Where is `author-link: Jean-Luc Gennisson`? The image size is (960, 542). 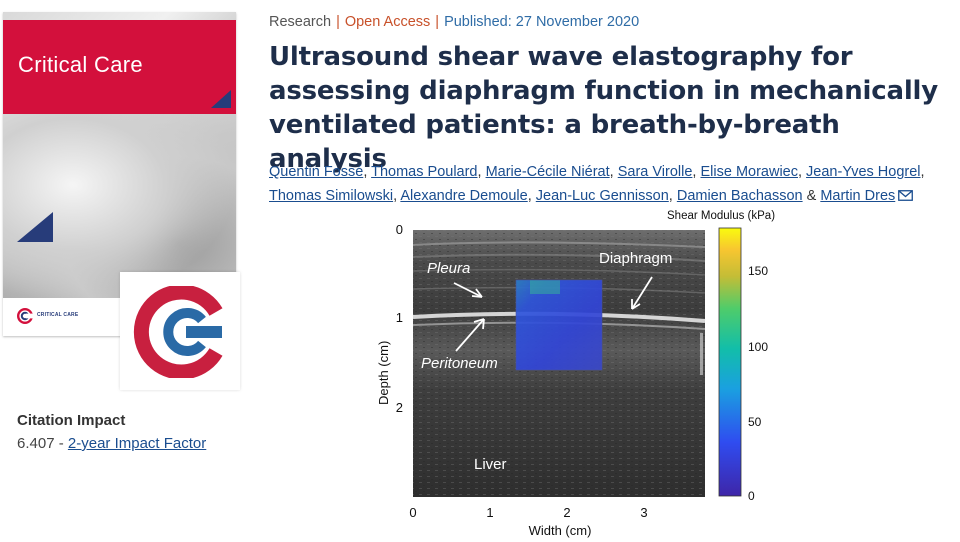 author-link: Jean-Luc Gennisson is located at coordinates (602, 196).